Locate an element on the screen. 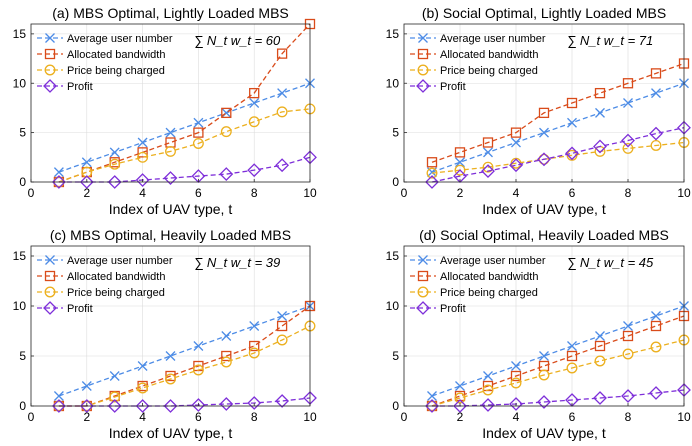  x-tick-label: 4 is located at coordinates (516, 417).